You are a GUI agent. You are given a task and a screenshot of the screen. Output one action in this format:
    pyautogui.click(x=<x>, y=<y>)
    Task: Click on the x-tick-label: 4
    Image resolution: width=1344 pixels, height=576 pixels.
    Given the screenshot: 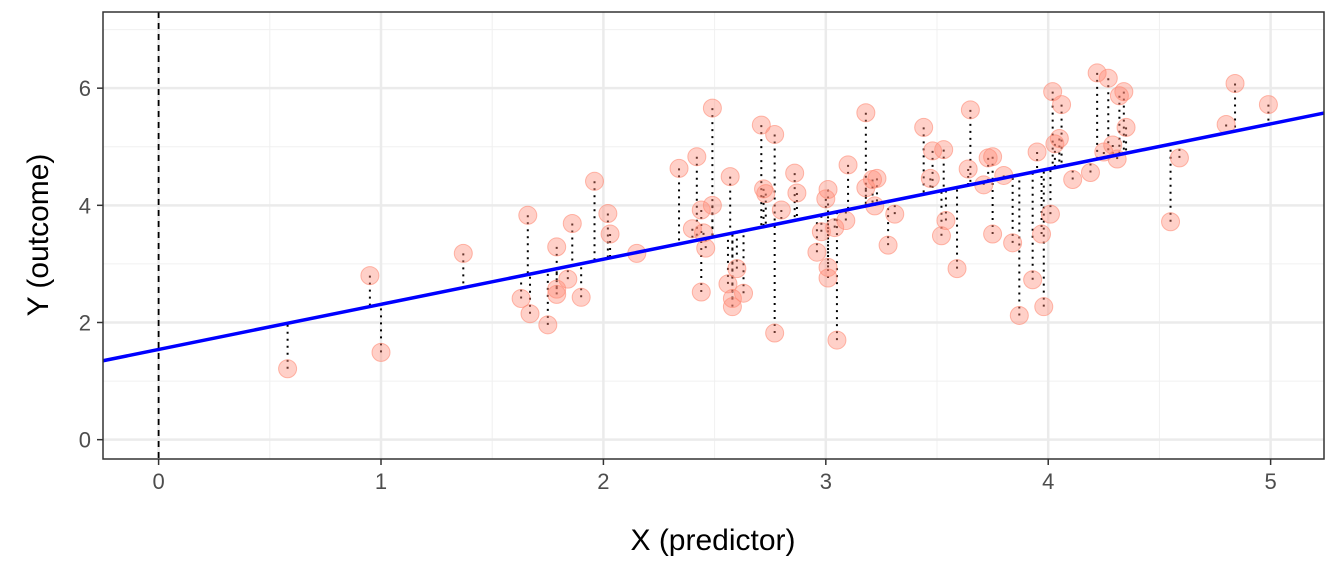 What is the action you would take?
    pyautogui.click(x=1048, y=481)
    